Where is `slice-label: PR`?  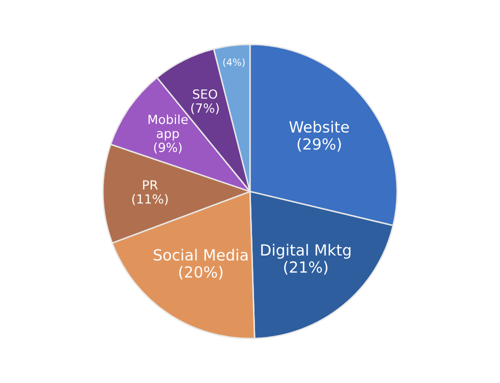 slice-label: PR is located at coordinates (150, 185).